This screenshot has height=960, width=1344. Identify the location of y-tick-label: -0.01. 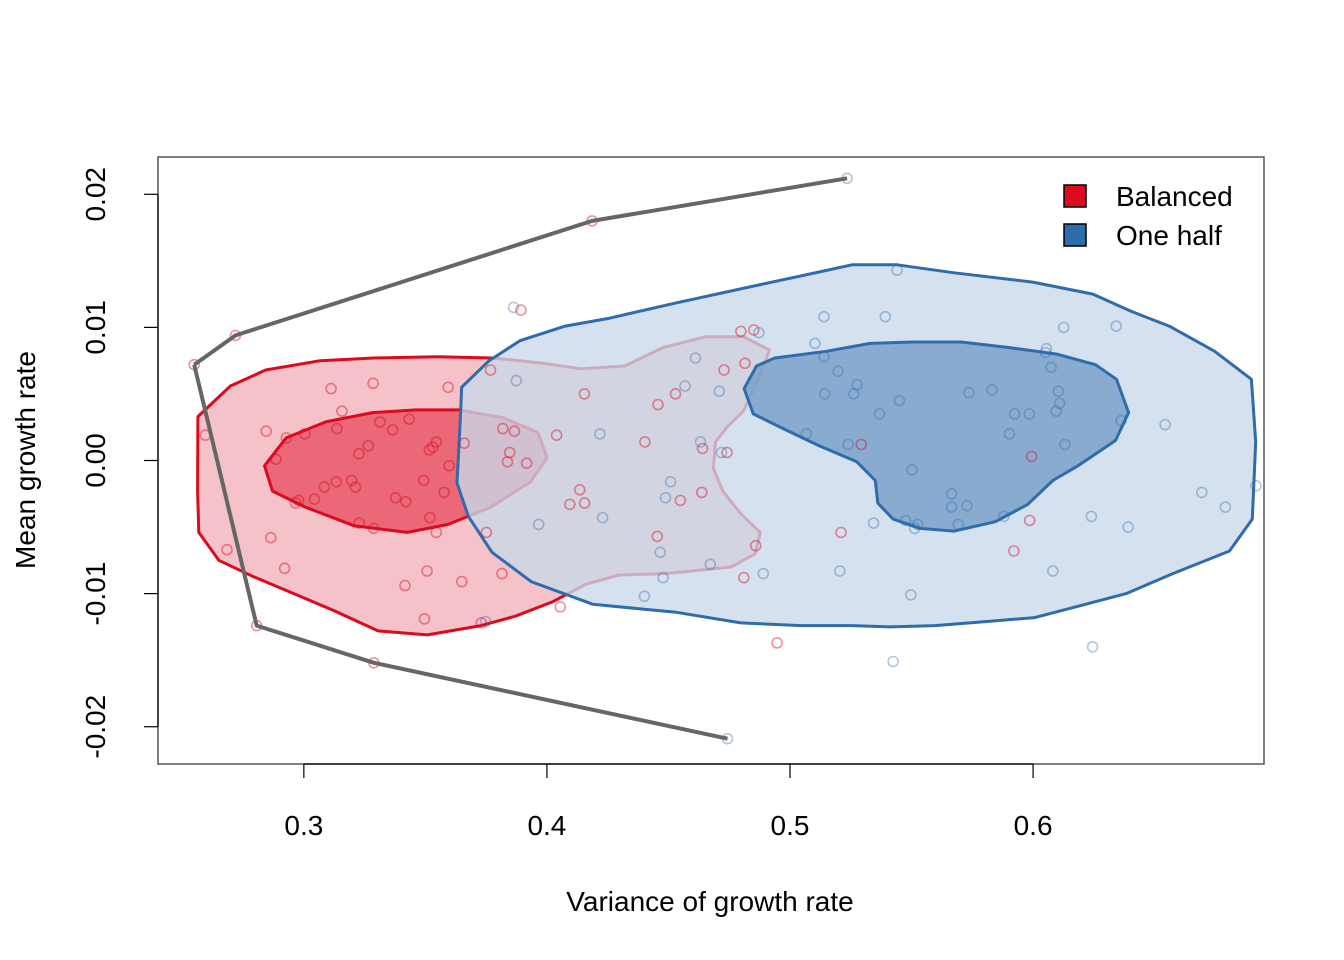
(95, 594).